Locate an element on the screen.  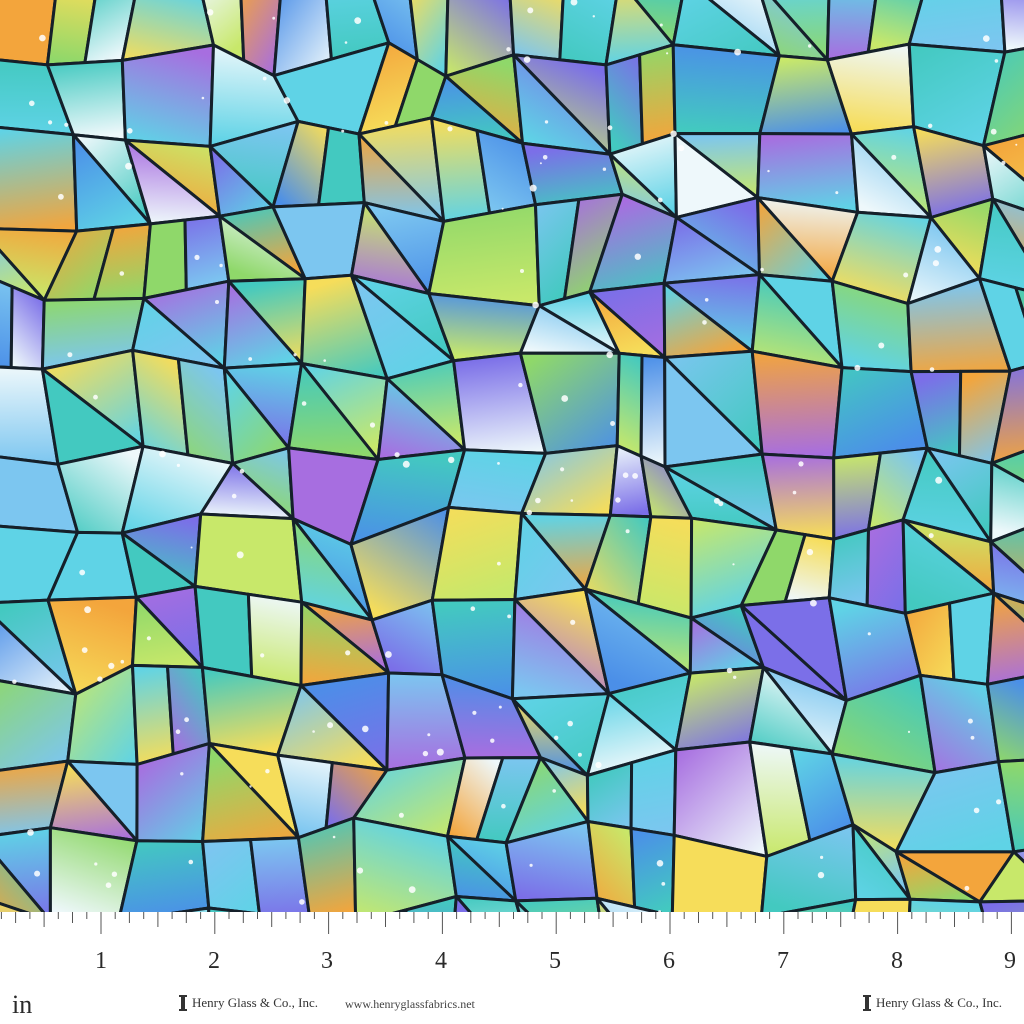
website-url: www.henryglassfabrics.net is located at coordinates (410, 1004).